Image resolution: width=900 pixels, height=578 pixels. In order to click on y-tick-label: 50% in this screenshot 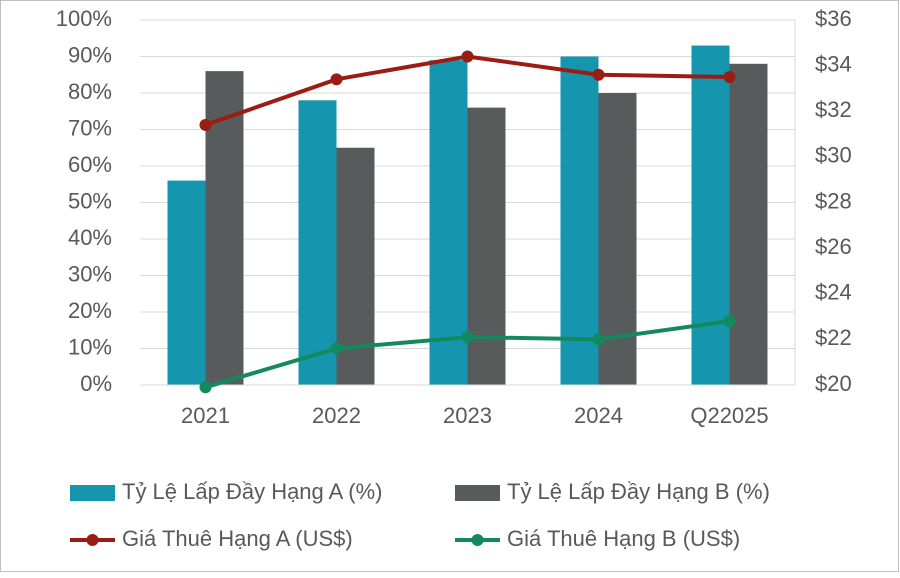, I will do `click(90, 200)`.